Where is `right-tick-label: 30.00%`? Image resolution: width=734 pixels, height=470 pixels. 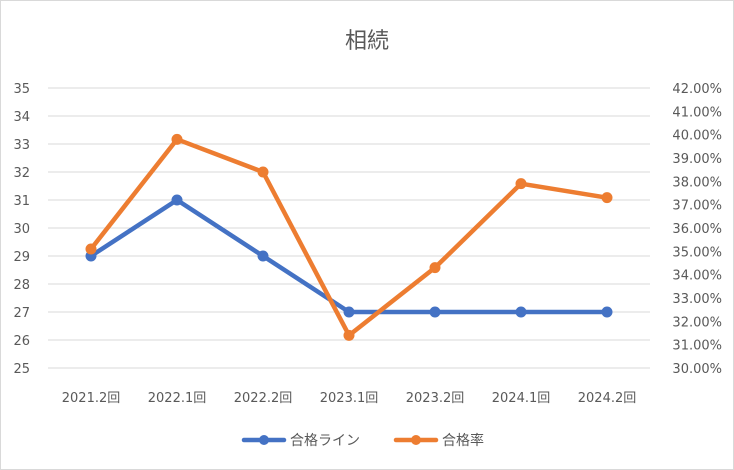
right-tick-label: 30.00% is located at coordinates (697, 369).